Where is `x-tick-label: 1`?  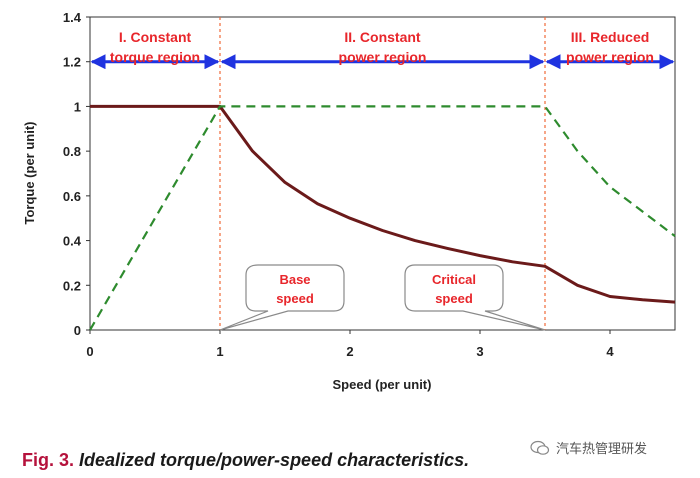 x-tick-label: 1 is located at coordinates (219, 351).